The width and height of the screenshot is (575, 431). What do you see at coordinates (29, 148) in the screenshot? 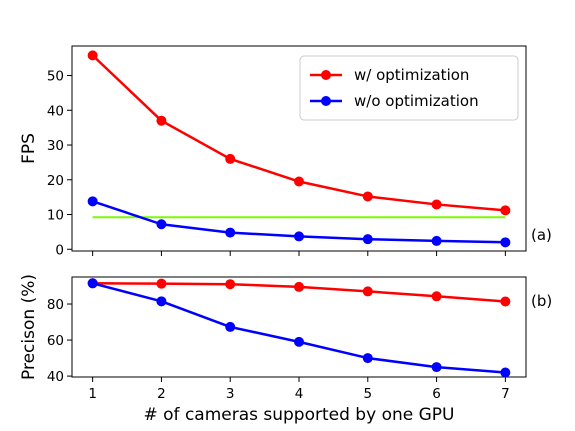
I see `y-axis-label: FPS` at bounding box center [29, 148].